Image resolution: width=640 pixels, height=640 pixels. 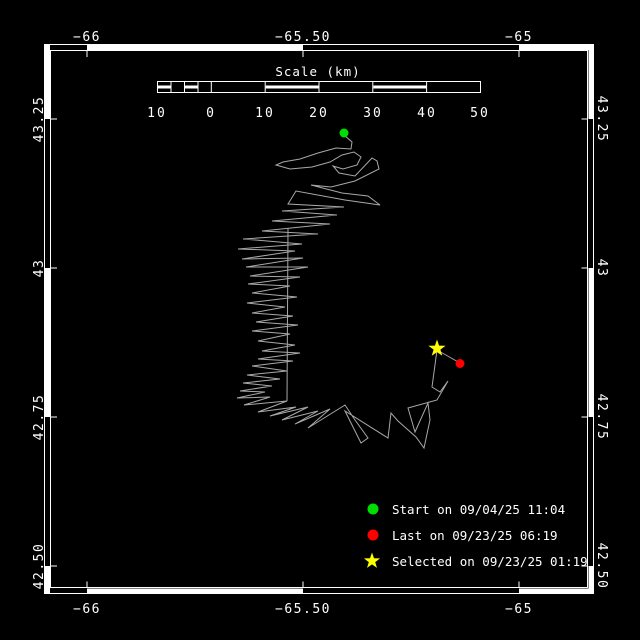 I want to click on lon-label-top: −65, so click(x=519, y=37).